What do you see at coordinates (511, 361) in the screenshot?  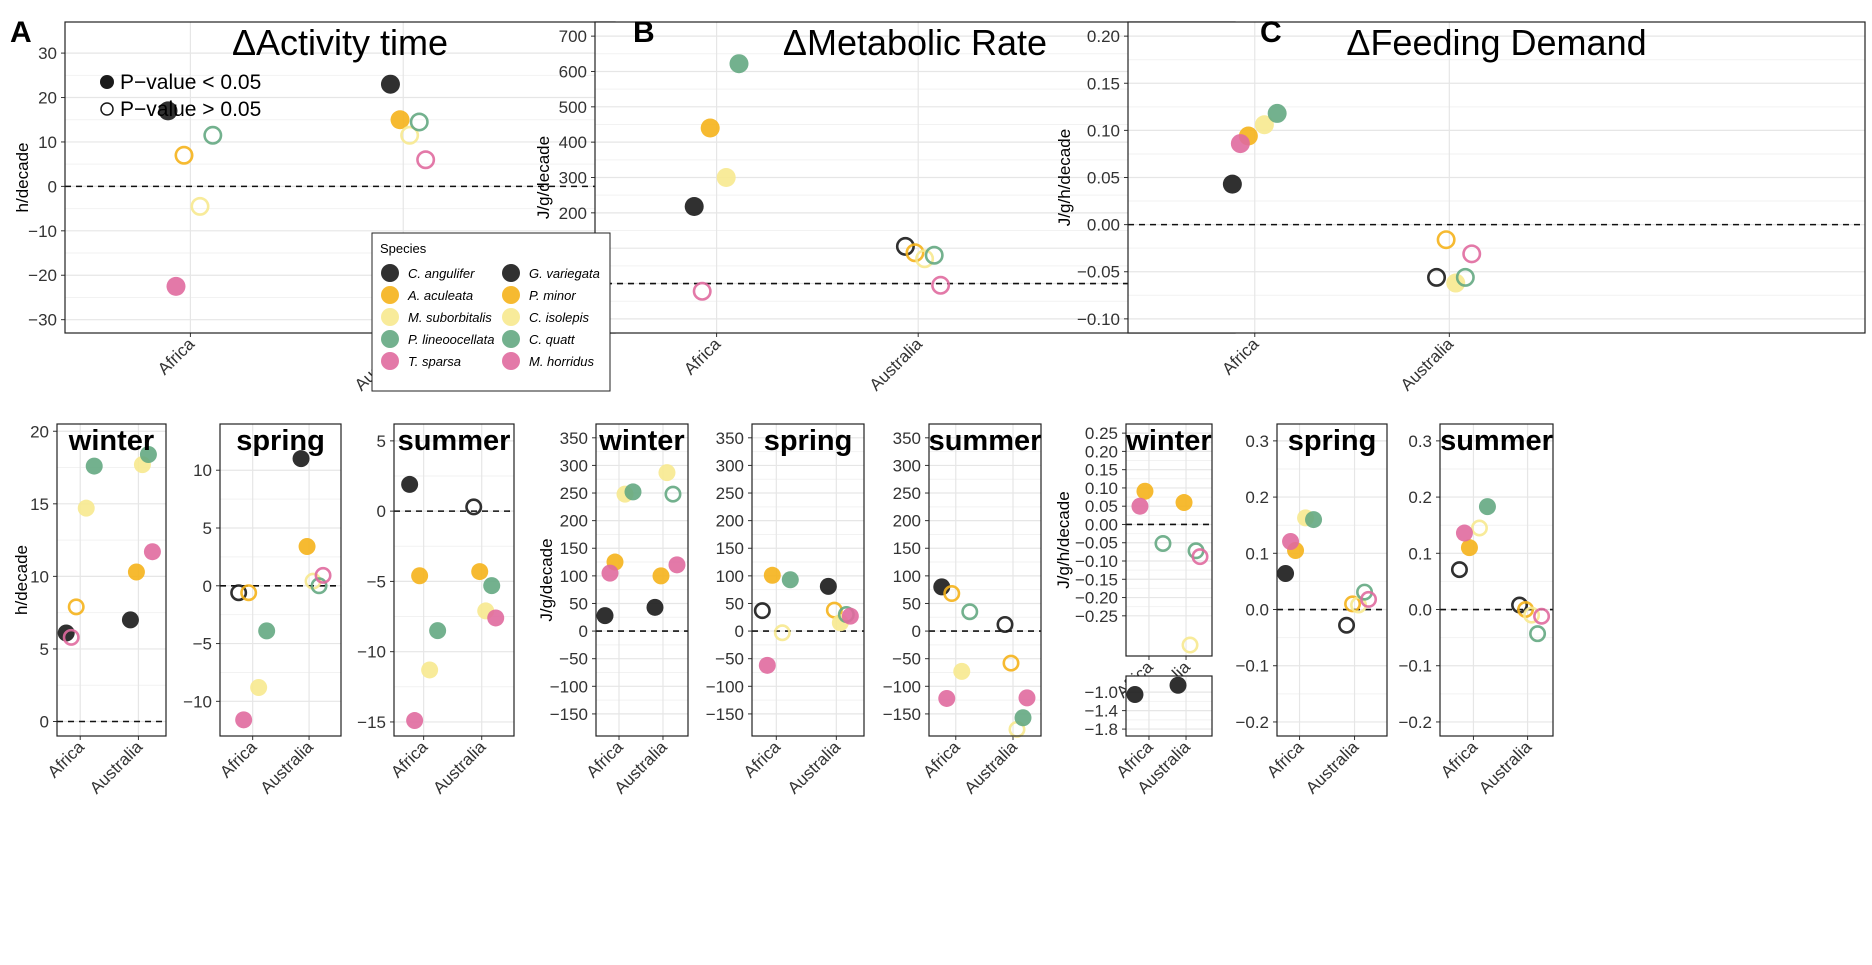 I see `legend-key-m-horridus` at bounding box center [511, 361].